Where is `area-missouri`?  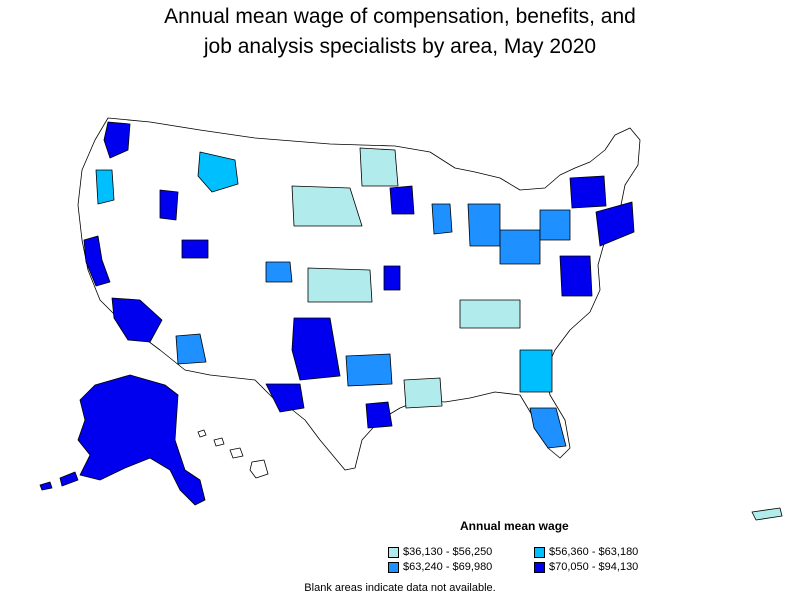
area-missouri is located at coordinates (392, 278).